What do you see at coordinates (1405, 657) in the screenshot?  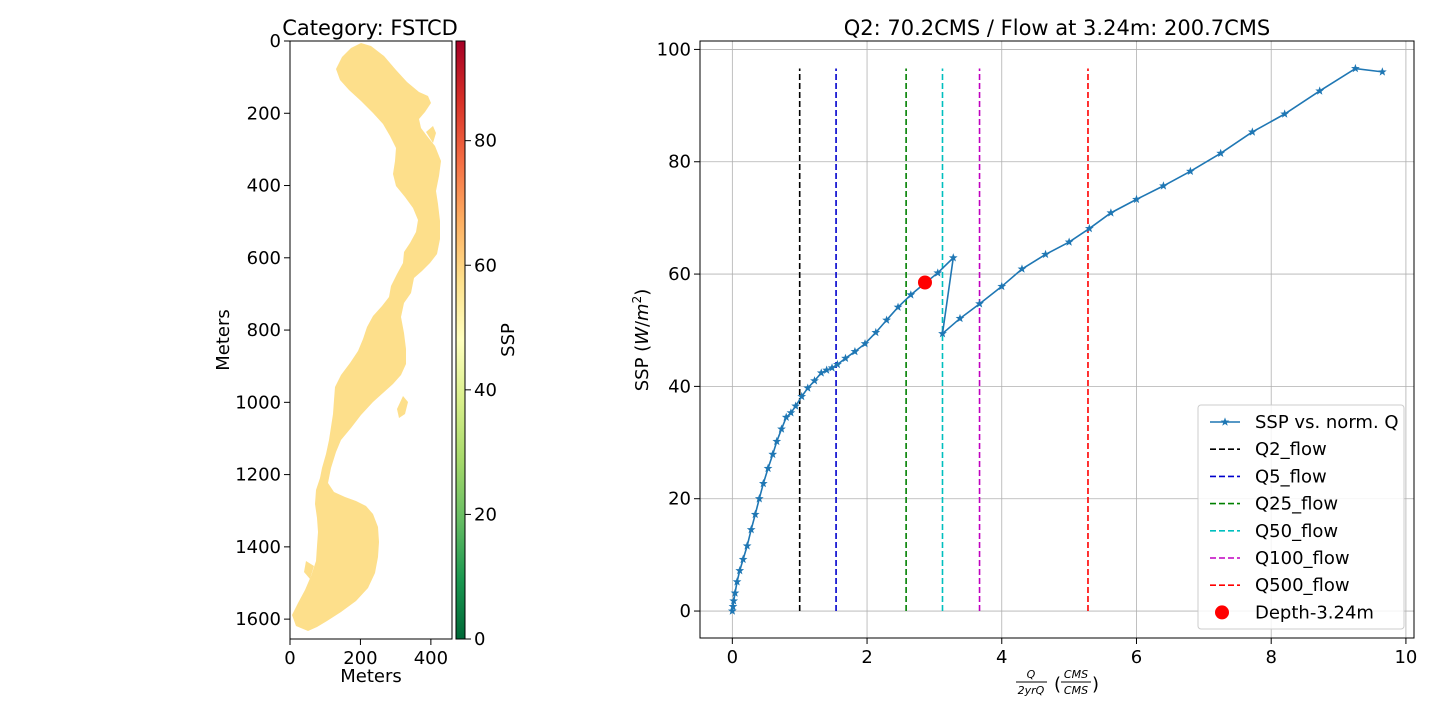 I see `x-tick-label: 10` at bounding box center [1405, 657].